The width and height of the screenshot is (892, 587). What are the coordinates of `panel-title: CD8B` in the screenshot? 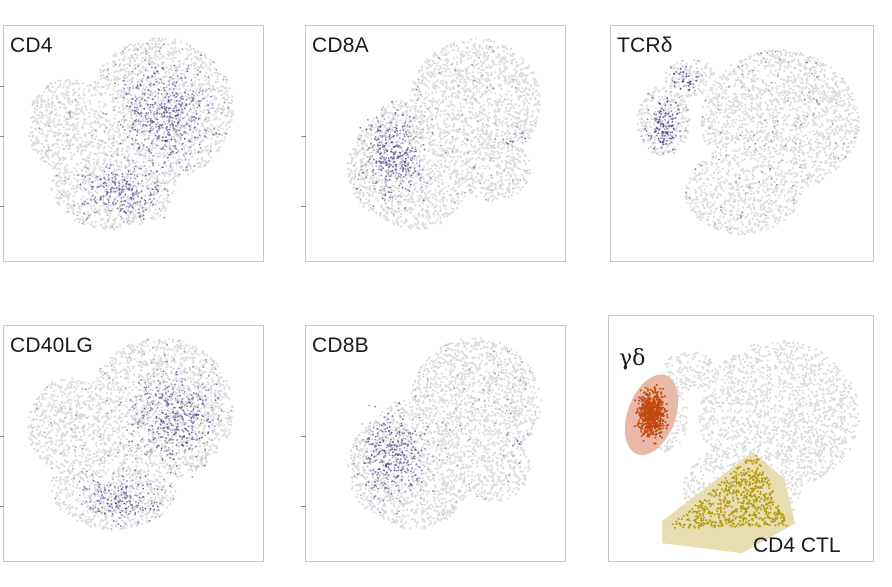 It's located at (340, 345).